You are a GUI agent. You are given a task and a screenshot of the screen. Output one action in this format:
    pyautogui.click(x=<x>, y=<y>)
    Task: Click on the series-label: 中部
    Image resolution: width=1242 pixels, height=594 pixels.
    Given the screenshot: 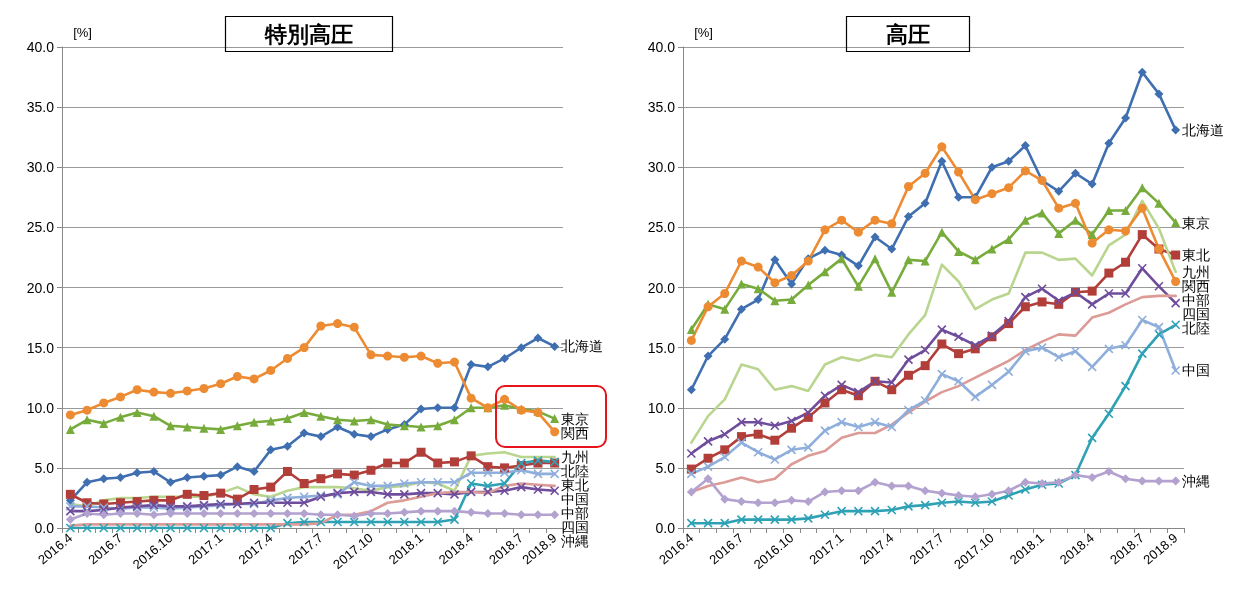 What is the action you would take?
    pyautogui.click(x=574, y=513)
    